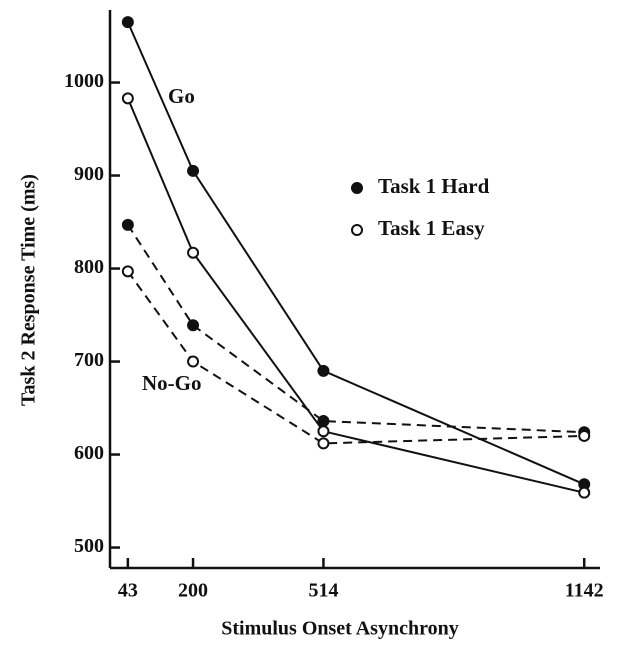 Image resolution: width=627 pixels, height=645 pixels. I want to click on legend-label: Task 1 Hard, so click(434, 186).